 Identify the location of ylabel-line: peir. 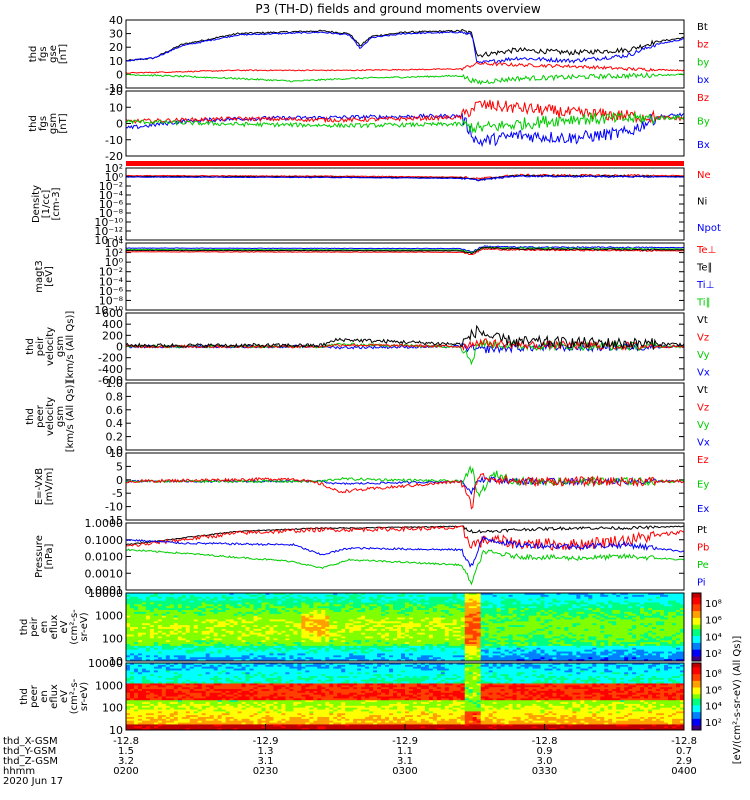
(40, 346).